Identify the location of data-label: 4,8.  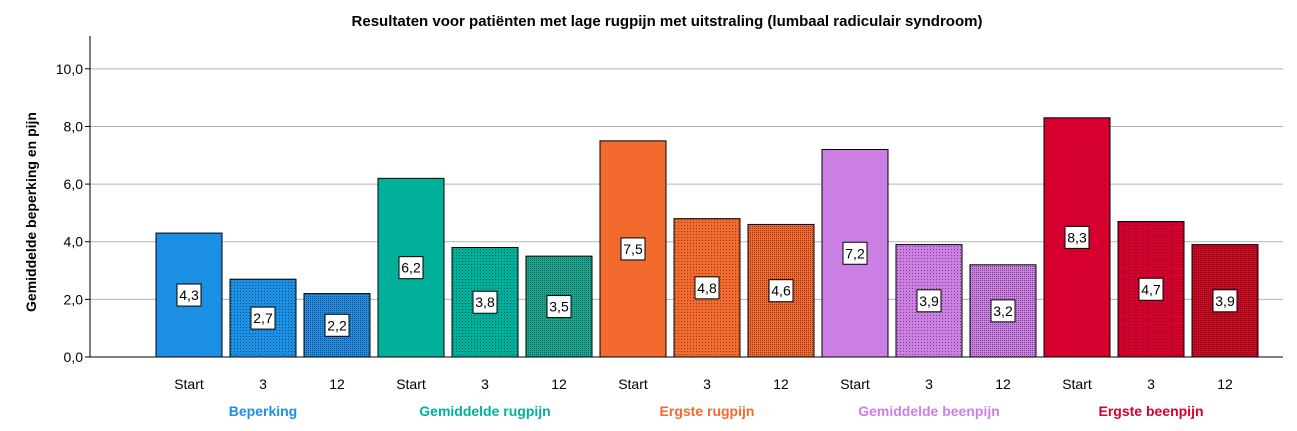
(707, 288).